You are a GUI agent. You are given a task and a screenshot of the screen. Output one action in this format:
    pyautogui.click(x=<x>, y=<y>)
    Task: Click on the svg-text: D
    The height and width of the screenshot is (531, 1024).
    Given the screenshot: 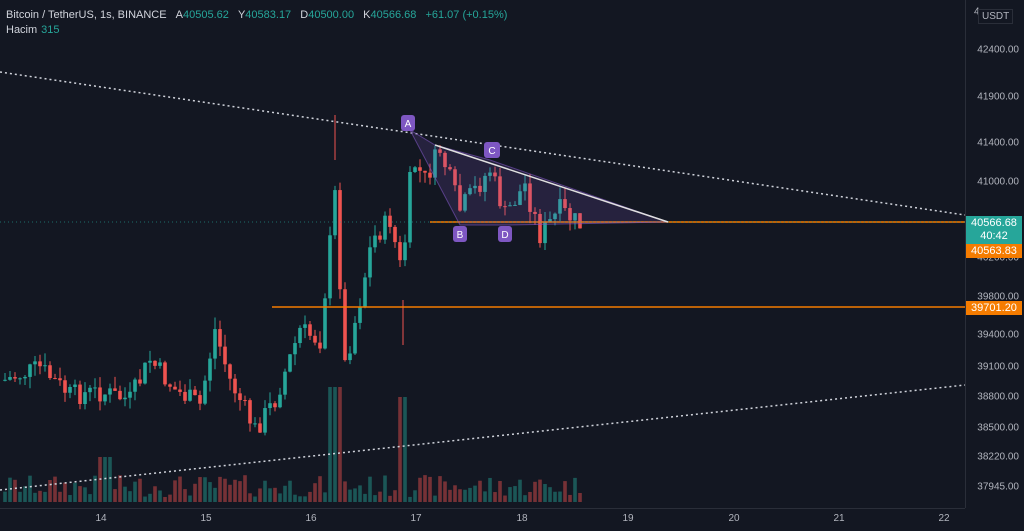 What is the action you would take?
    pyautogui.click(x=504, y=235)
    